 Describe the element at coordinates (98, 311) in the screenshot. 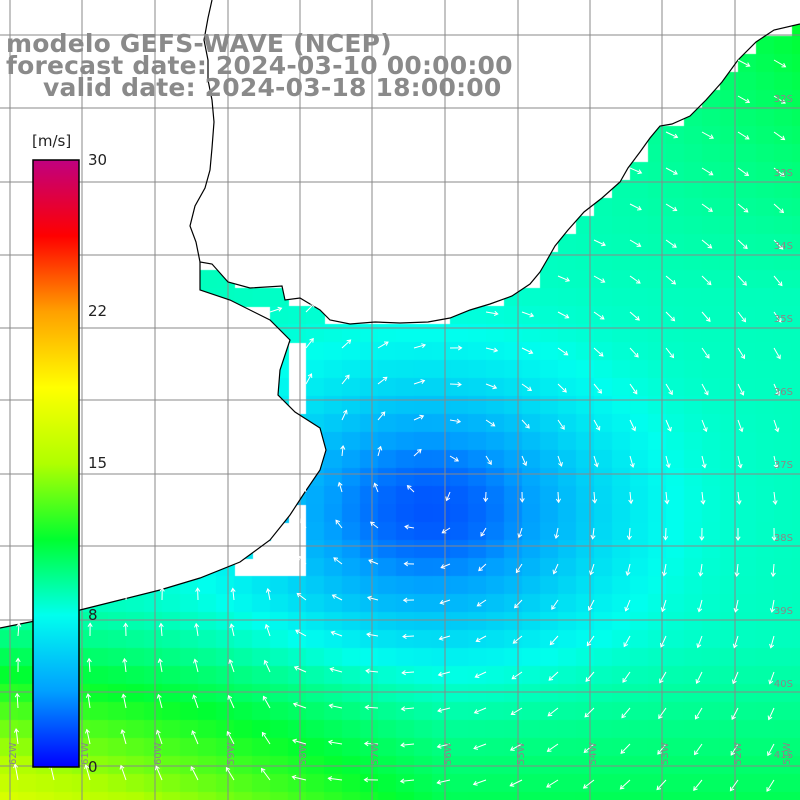

I see `colorbar-tick-22: 22` at that location.